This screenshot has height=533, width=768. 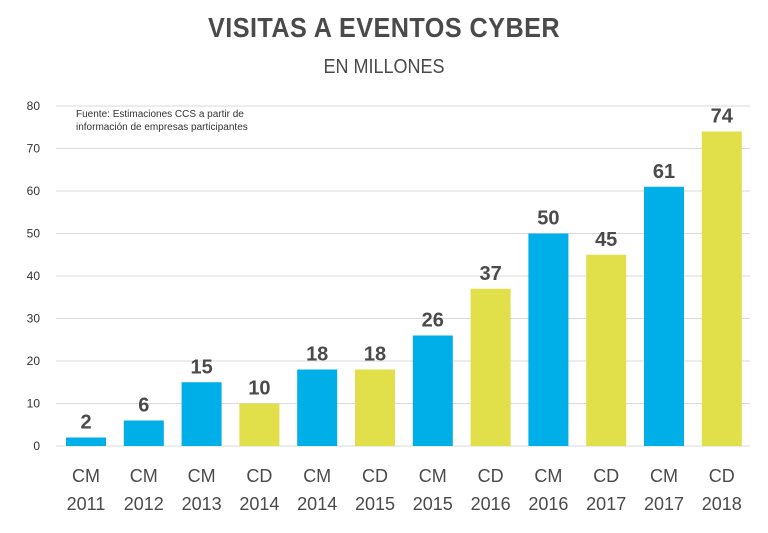 What do you see at coordinates (384, 27) in the screenshot?
I see `chart-title: VISITAS A EVENTOS CYBER` at bounding box center [384, 27].